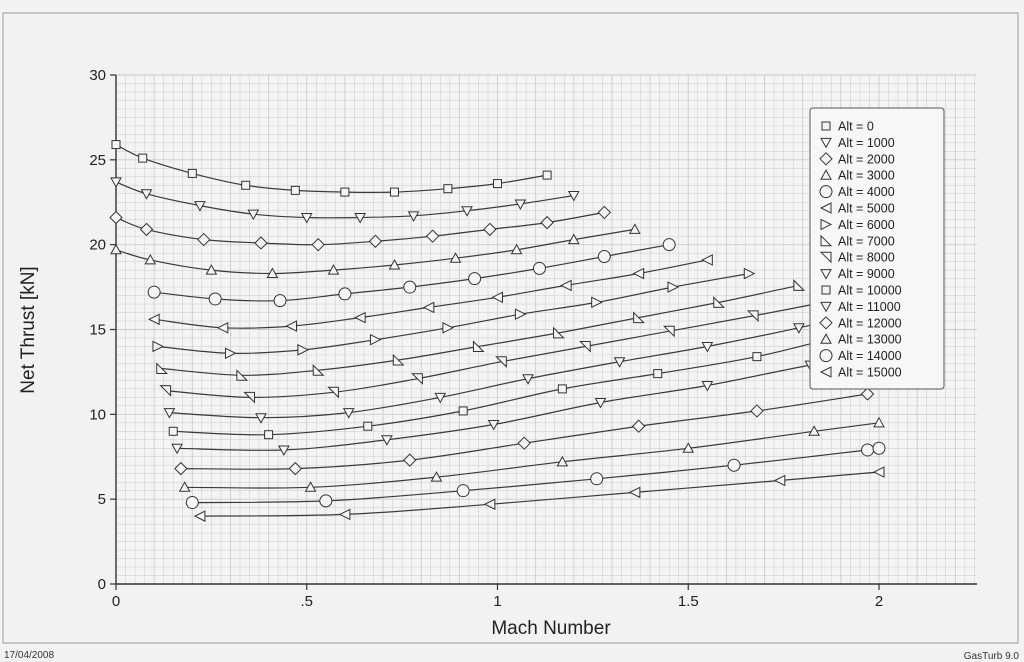 The image size is (1024, 662). Describe the element at coordinates (992, 656) in the screenshot. I see `footer-software: GasTurb 9.0` at that location.